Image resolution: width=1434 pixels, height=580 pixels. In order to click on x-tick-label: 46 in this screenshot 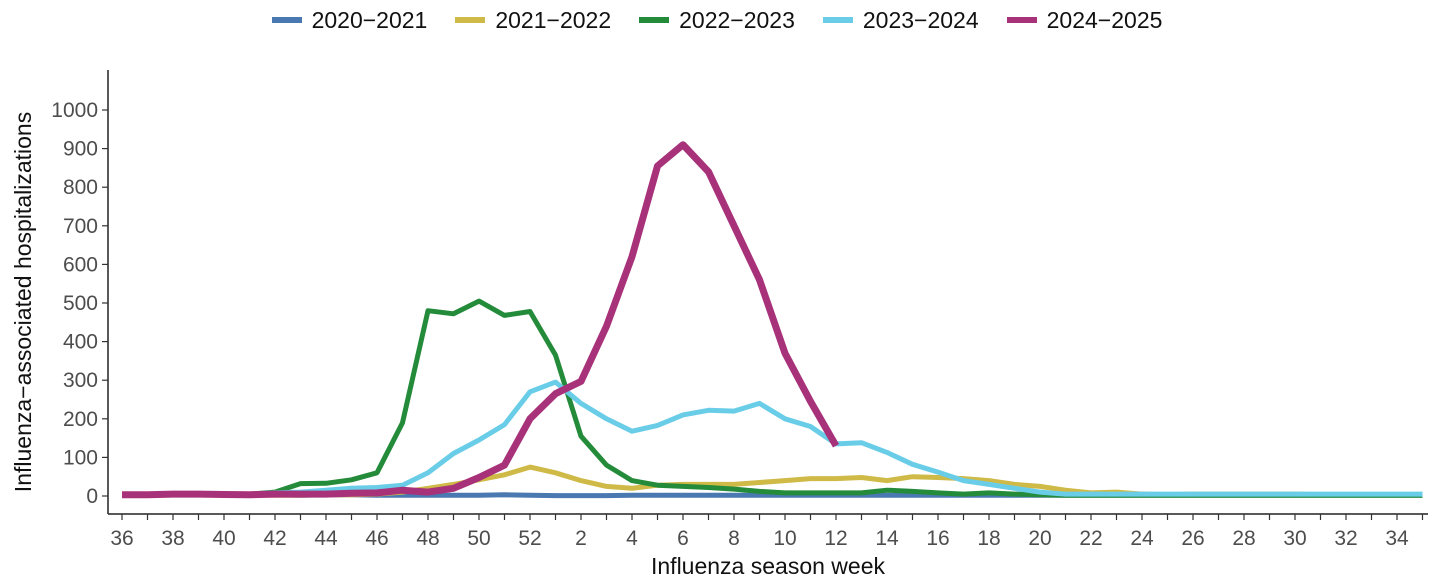, I will do `click(376, 538)`.